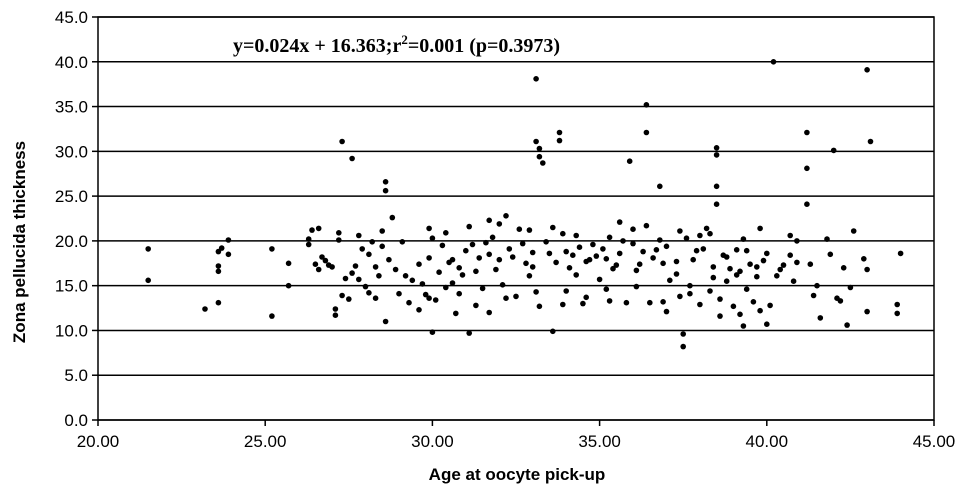 Image resolution: width=960 pixels, height=489 pixels. What do you see at coordinates (71, 219) in the screenshot?
I see `y-tick-labels: 0.0 5.0 10.0 15.0 20.0 25.0 30.0 35.0 40.0 45.0` at bounding box center [71, 219].